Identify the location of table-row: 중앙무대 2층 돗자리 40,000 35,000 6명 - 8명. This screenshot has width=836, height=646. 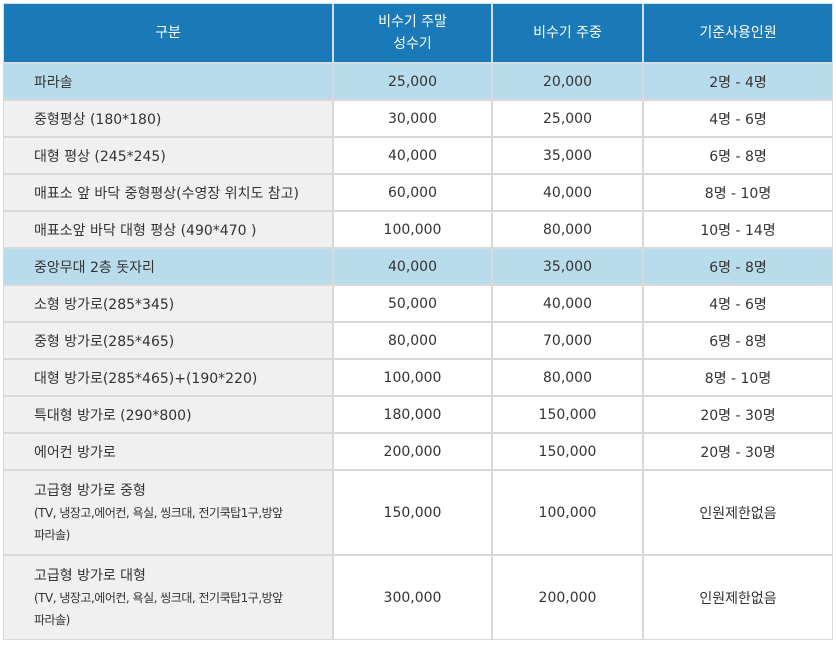
(418, 266).